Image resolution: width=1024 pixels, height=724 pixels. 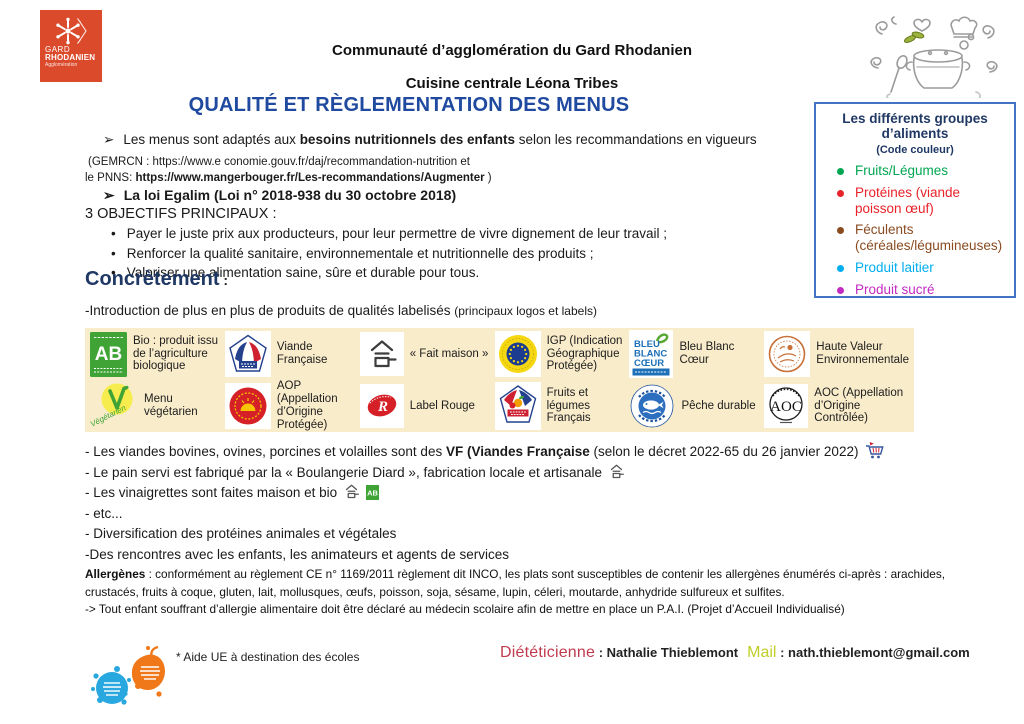 I want to click on bleu-blanc-coeur-logo: BLEU BLANC CŒUR, so click(x=651, y=354).